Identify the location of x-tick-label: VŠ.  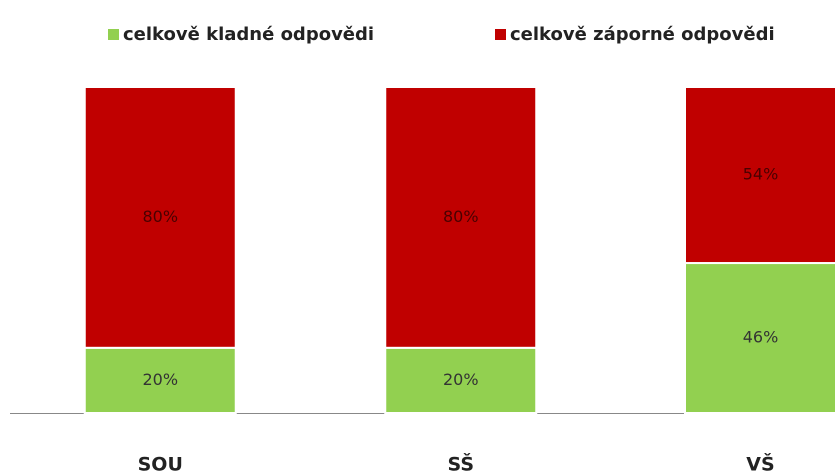
(760, 463).